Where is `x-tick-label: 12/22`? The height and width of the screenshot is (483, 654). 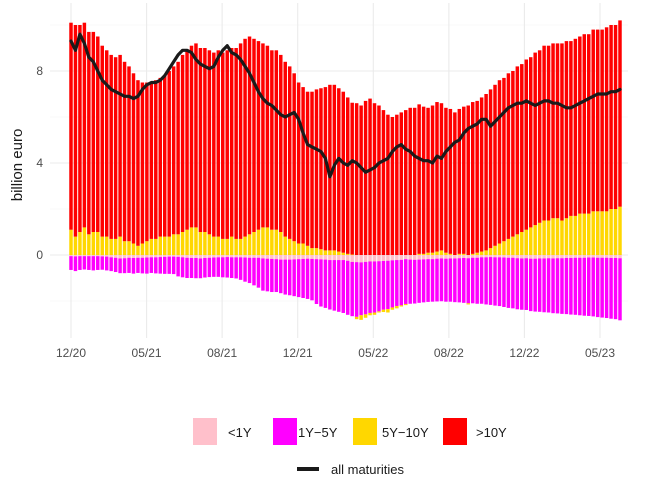 x-tick-label: 12/22 is located at coordinates (524, 353).